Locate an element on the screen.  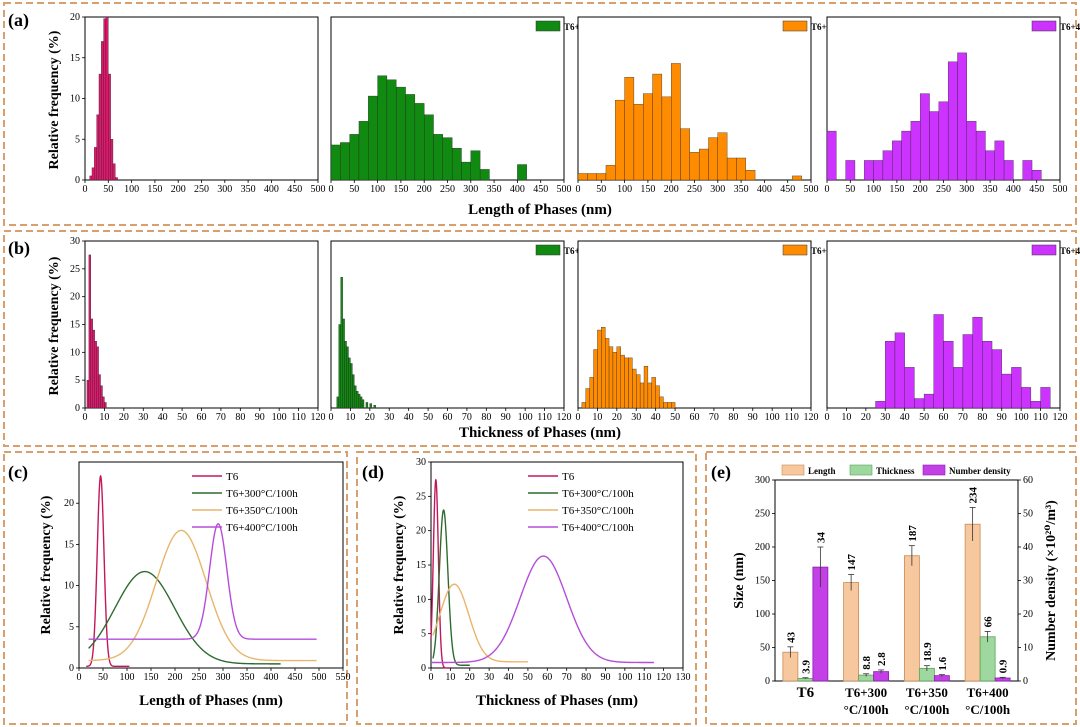
data-label: 8.8 is located at coordinates (867, 663).